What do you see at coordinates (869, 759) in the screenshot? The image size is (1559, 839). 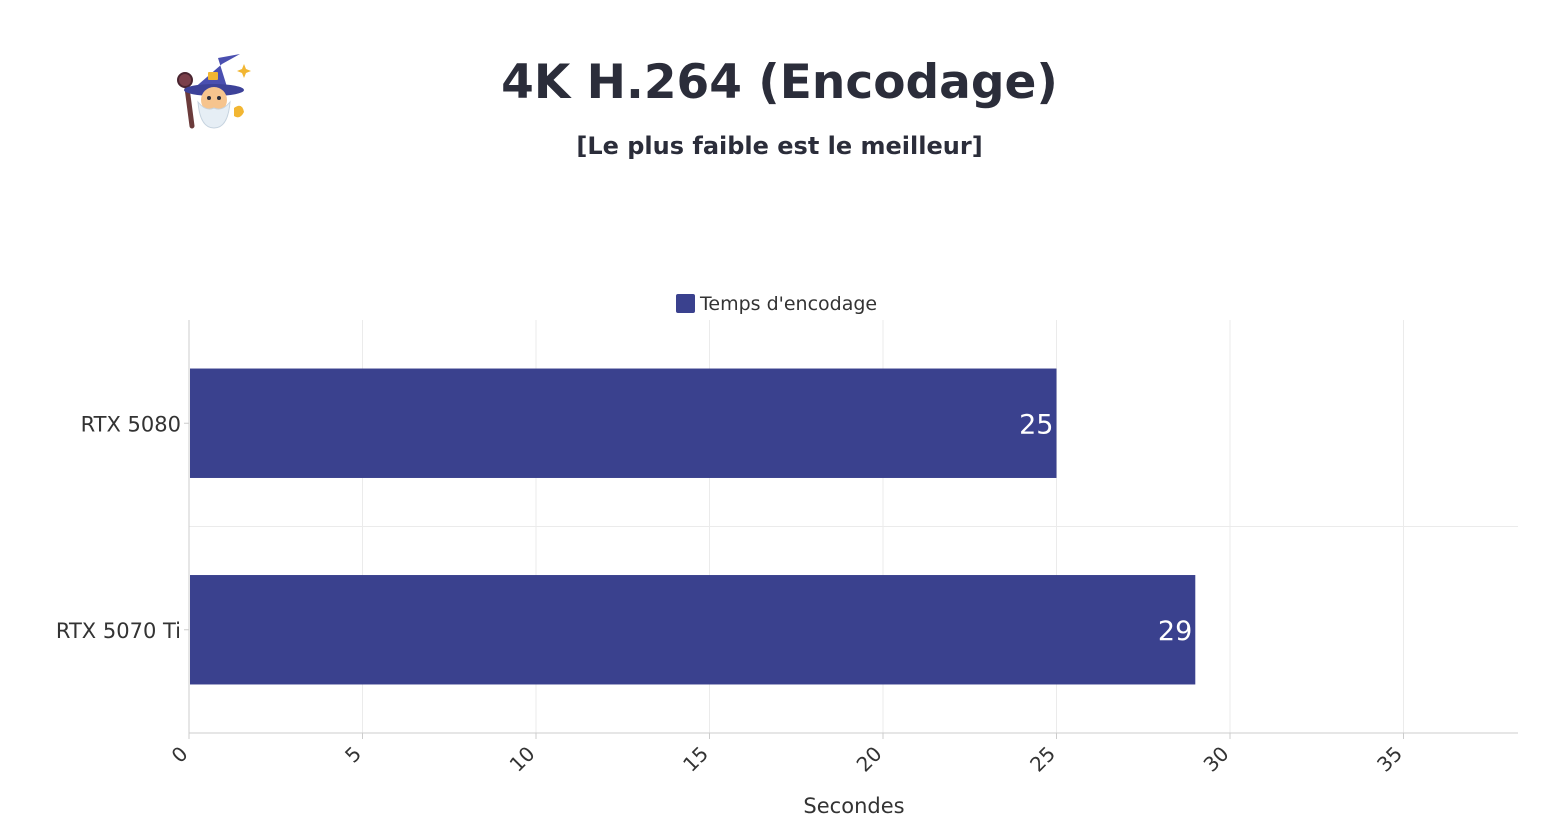 I see `x-tick-label: 20` at bounding box center [869, 759].